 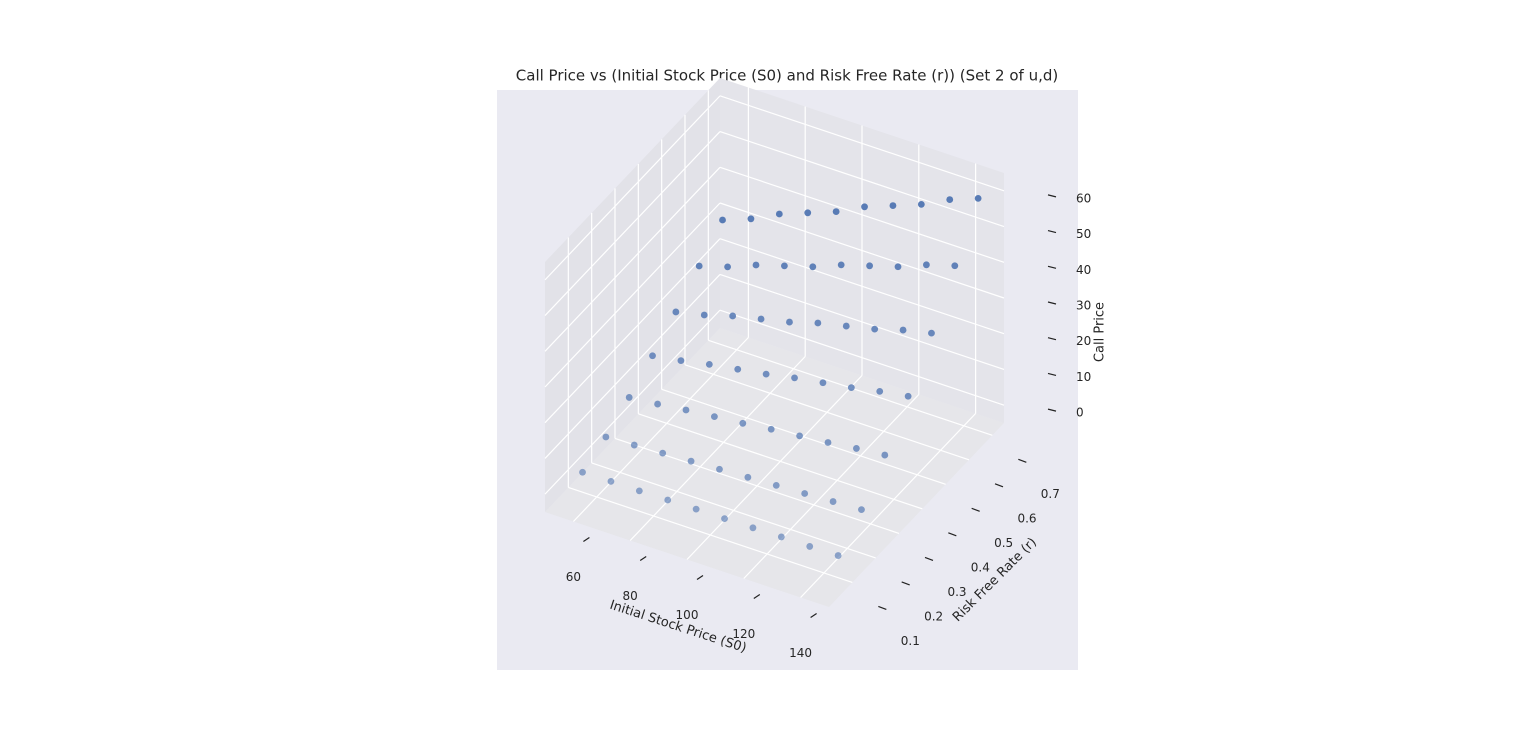 I want to click on z-tick-label: 10, so click(x=1083, y=377).